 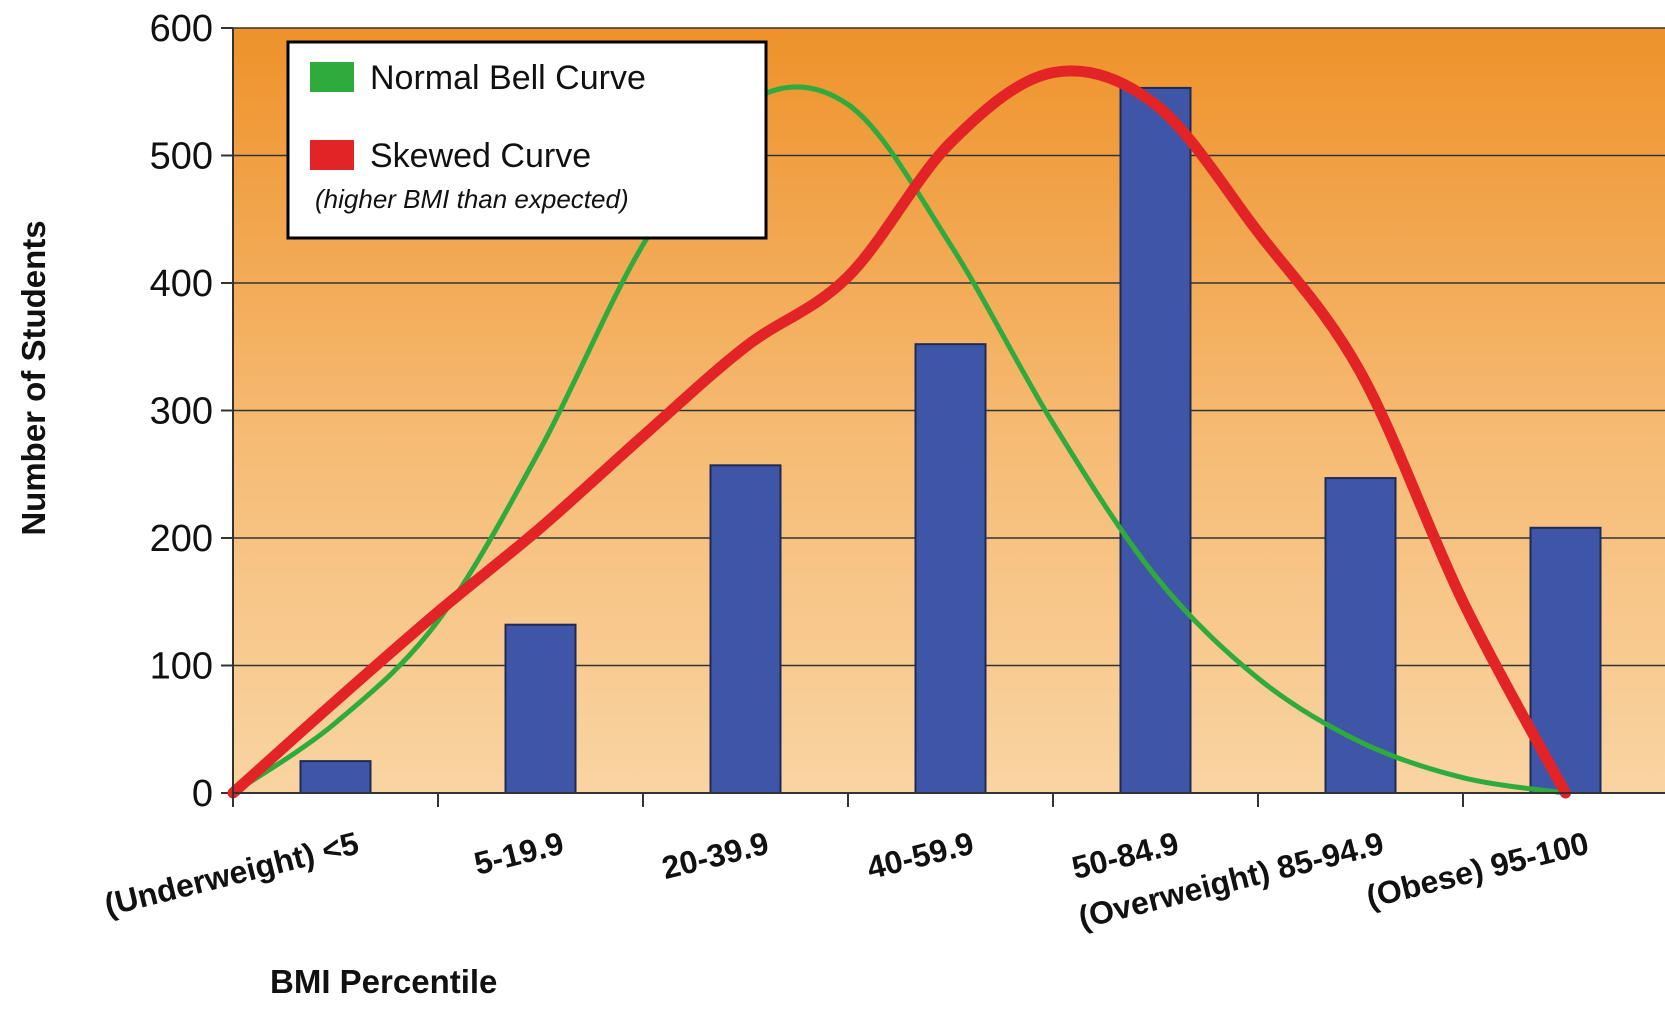 I want to click on legend-swatch-skewed, so click(x=332, y=155).